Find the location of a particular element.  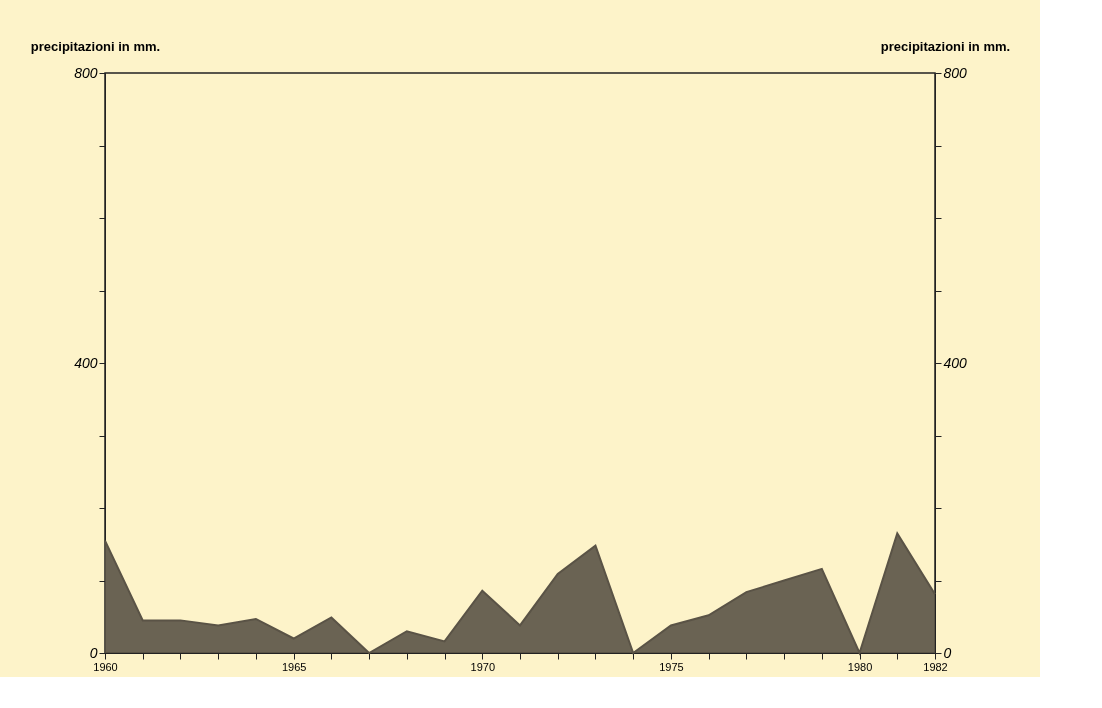

y2-axis-title: precipitazioni in mm. is located at coordinates (945, 46).